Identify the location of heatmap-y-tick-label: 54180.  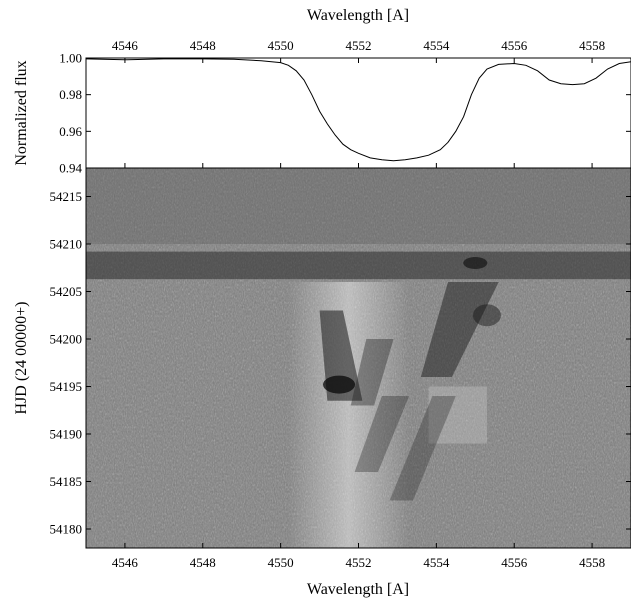
(66, 529).